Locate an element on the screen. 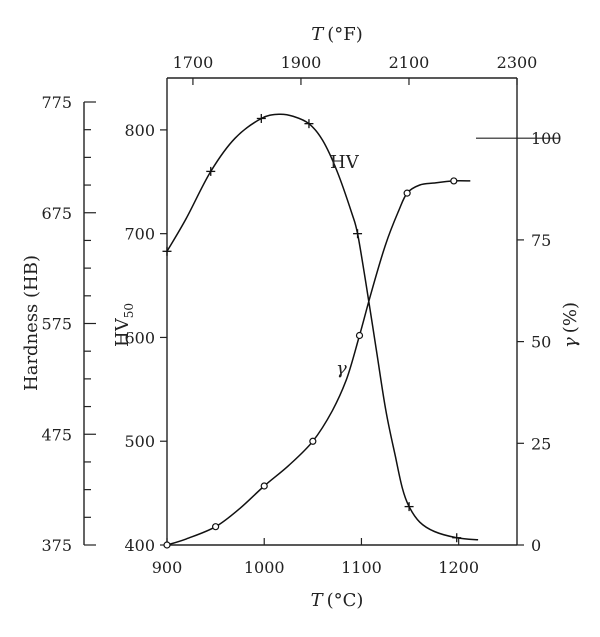 Image resolution: width=600 pixels, height=637 pixels. y-hb-tick-label: 775 is located at coordinates (56, 102).